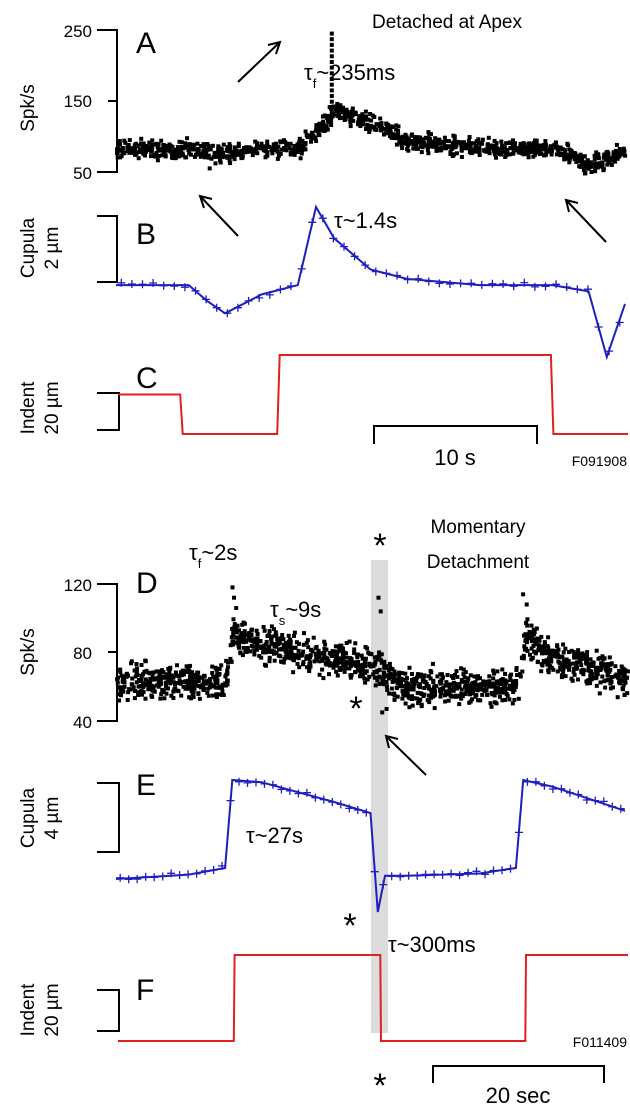 The width and height of the screenshot is (630, 1104). I want to click on bottom-figure-code: F011409, so click(600, 1042).